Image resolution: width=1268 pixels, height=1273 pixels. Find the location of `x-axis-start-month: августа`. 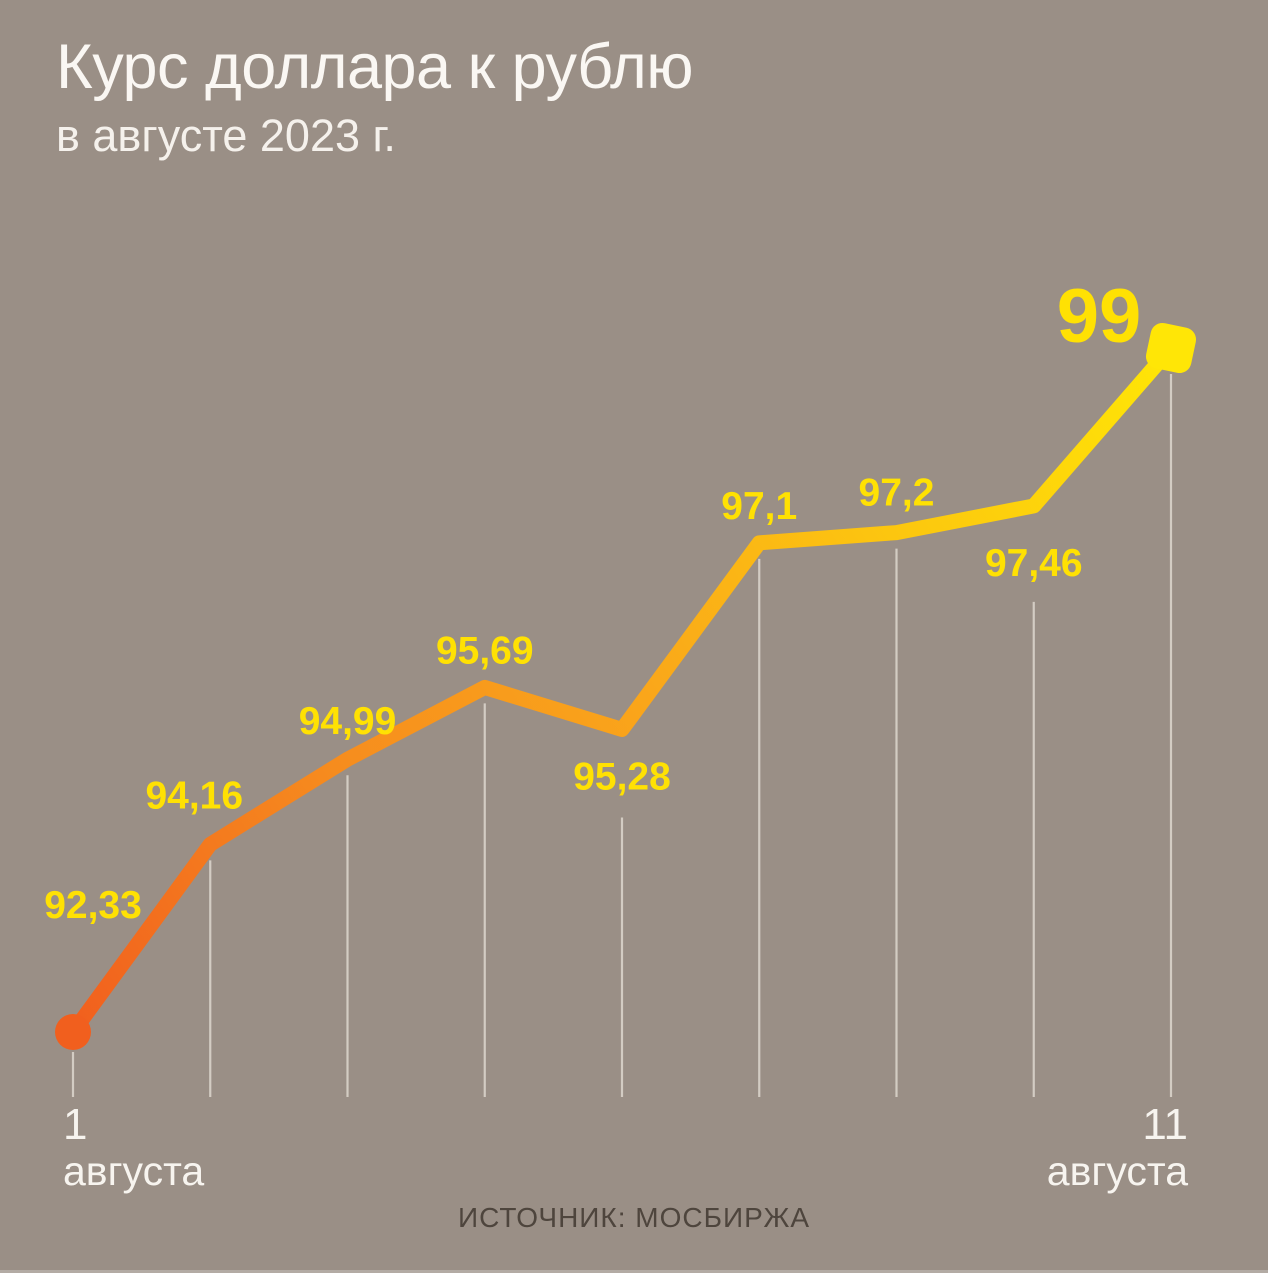

x-axis-start-month: августа is located at coordinates (134, 1171).